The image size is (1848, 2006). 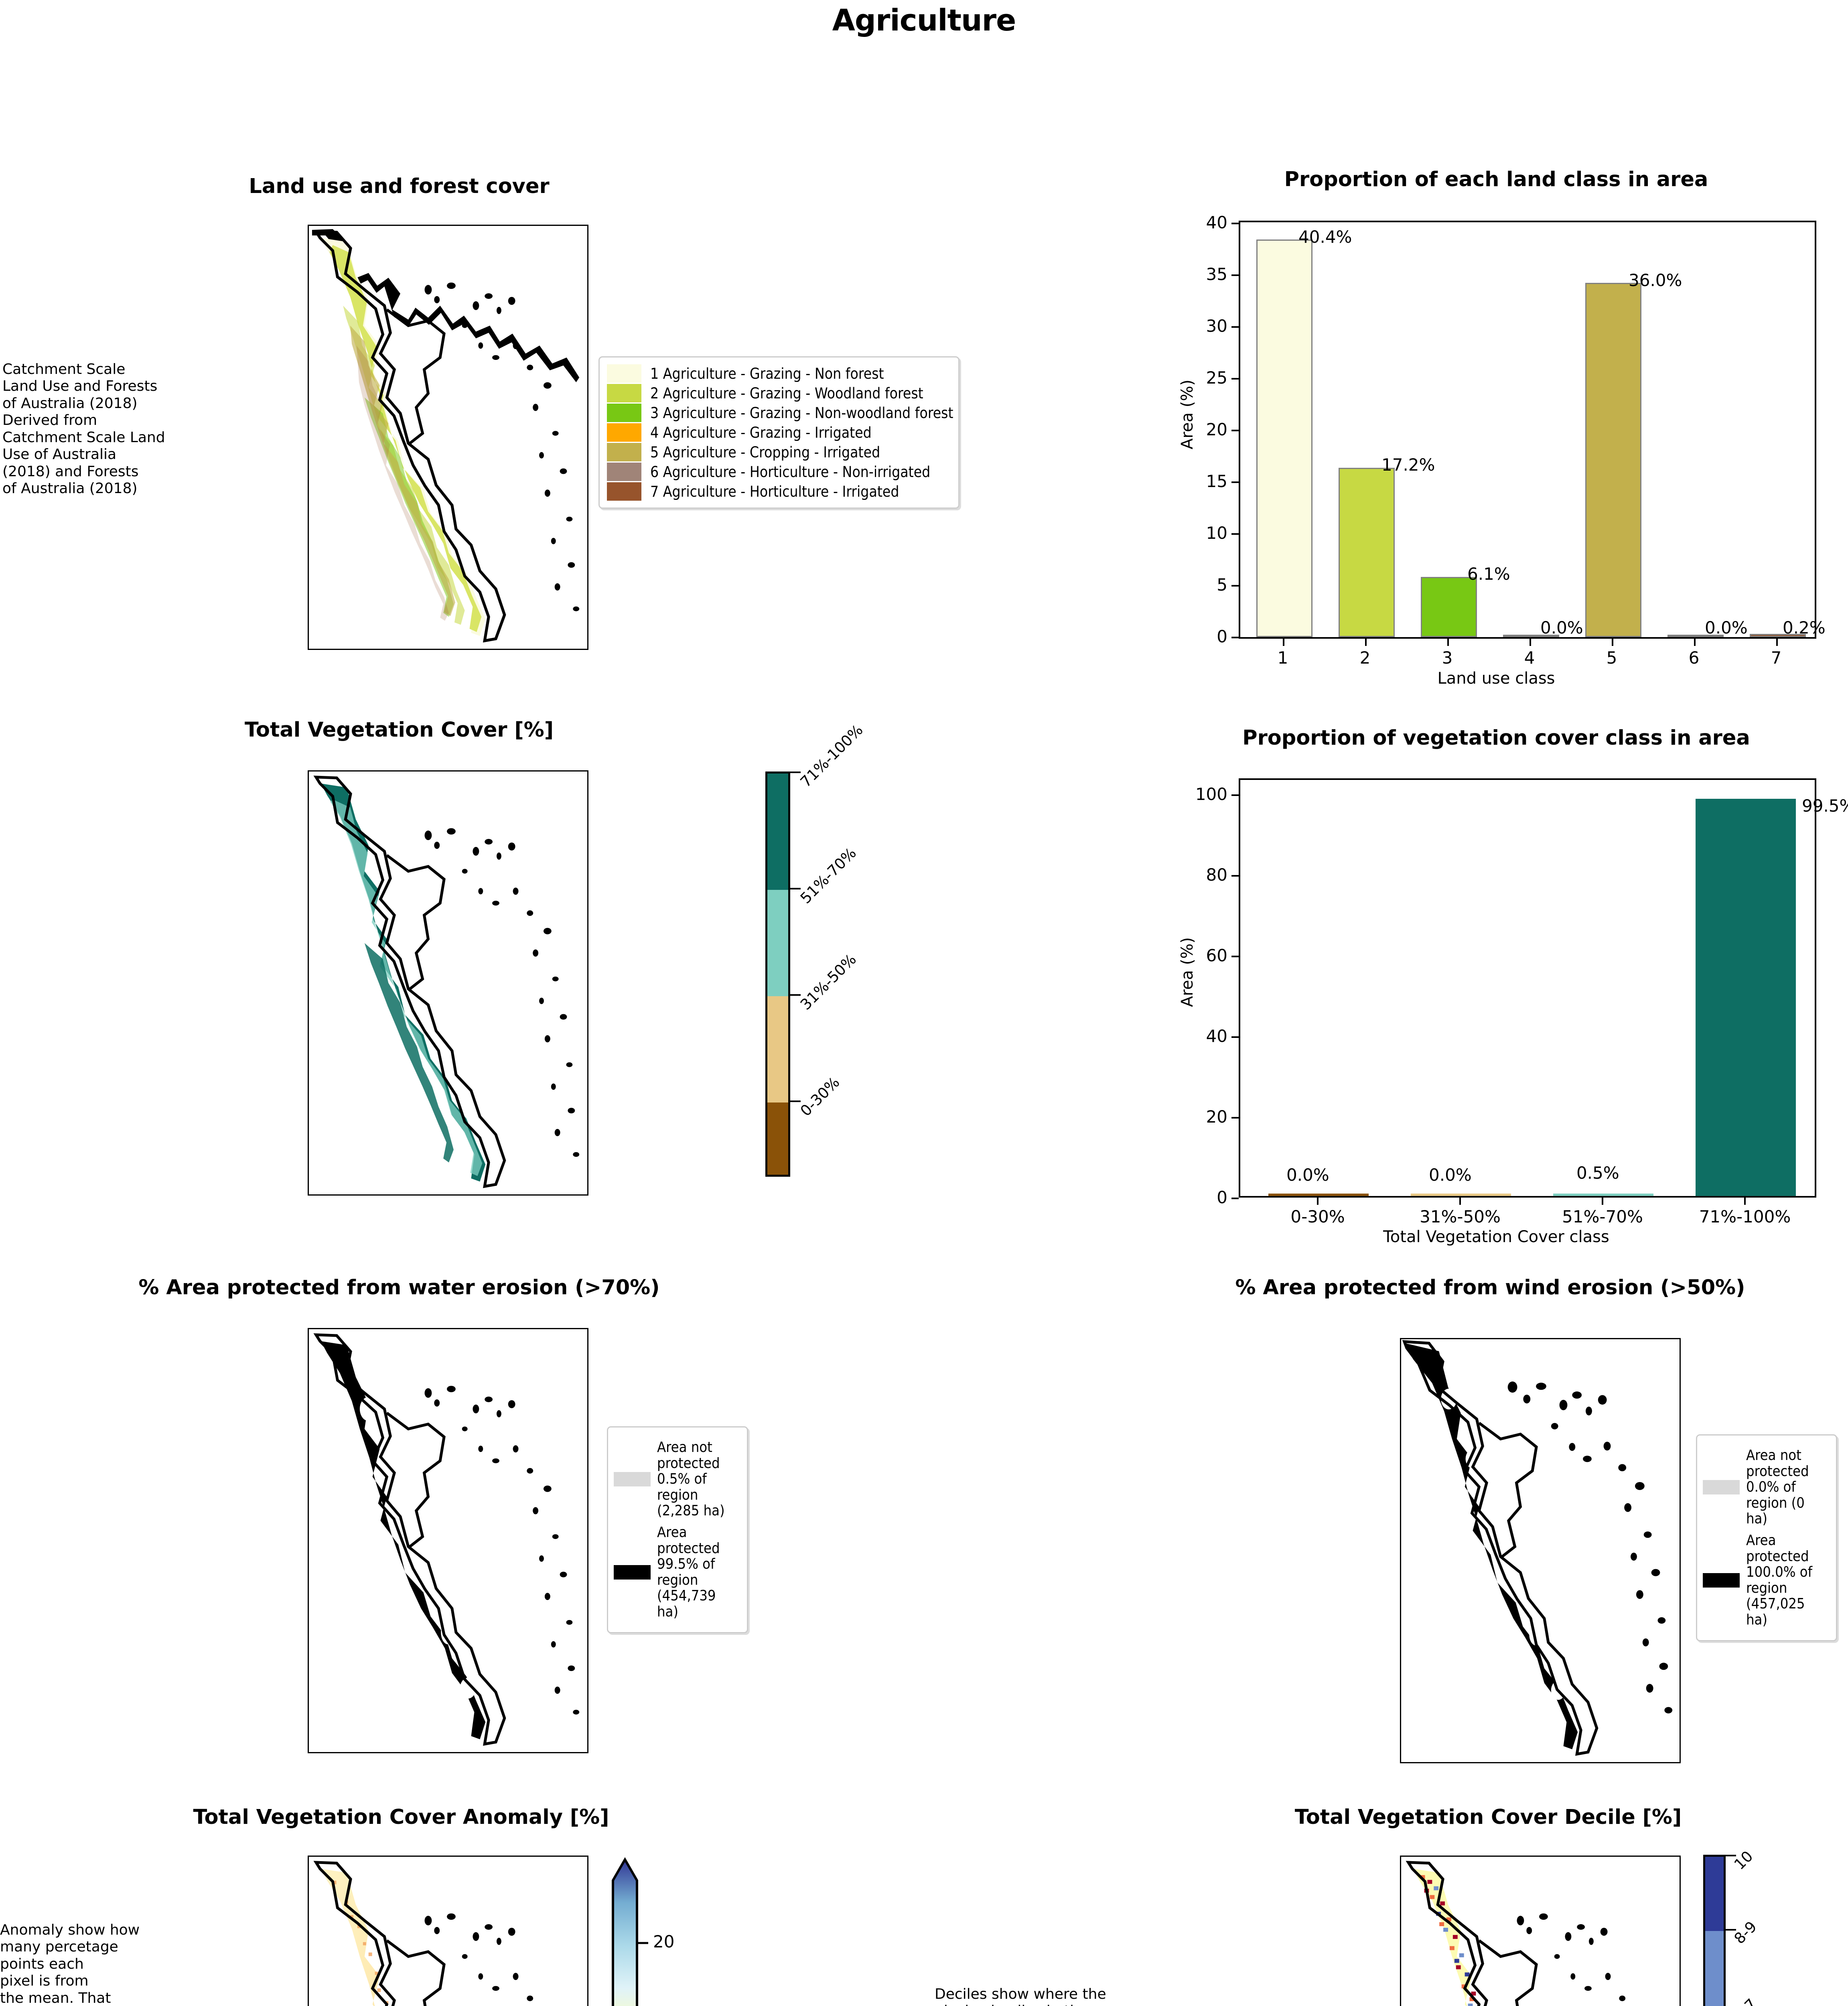 I want to click on chart1-xtick: 2, so click(x=1365, y=658).